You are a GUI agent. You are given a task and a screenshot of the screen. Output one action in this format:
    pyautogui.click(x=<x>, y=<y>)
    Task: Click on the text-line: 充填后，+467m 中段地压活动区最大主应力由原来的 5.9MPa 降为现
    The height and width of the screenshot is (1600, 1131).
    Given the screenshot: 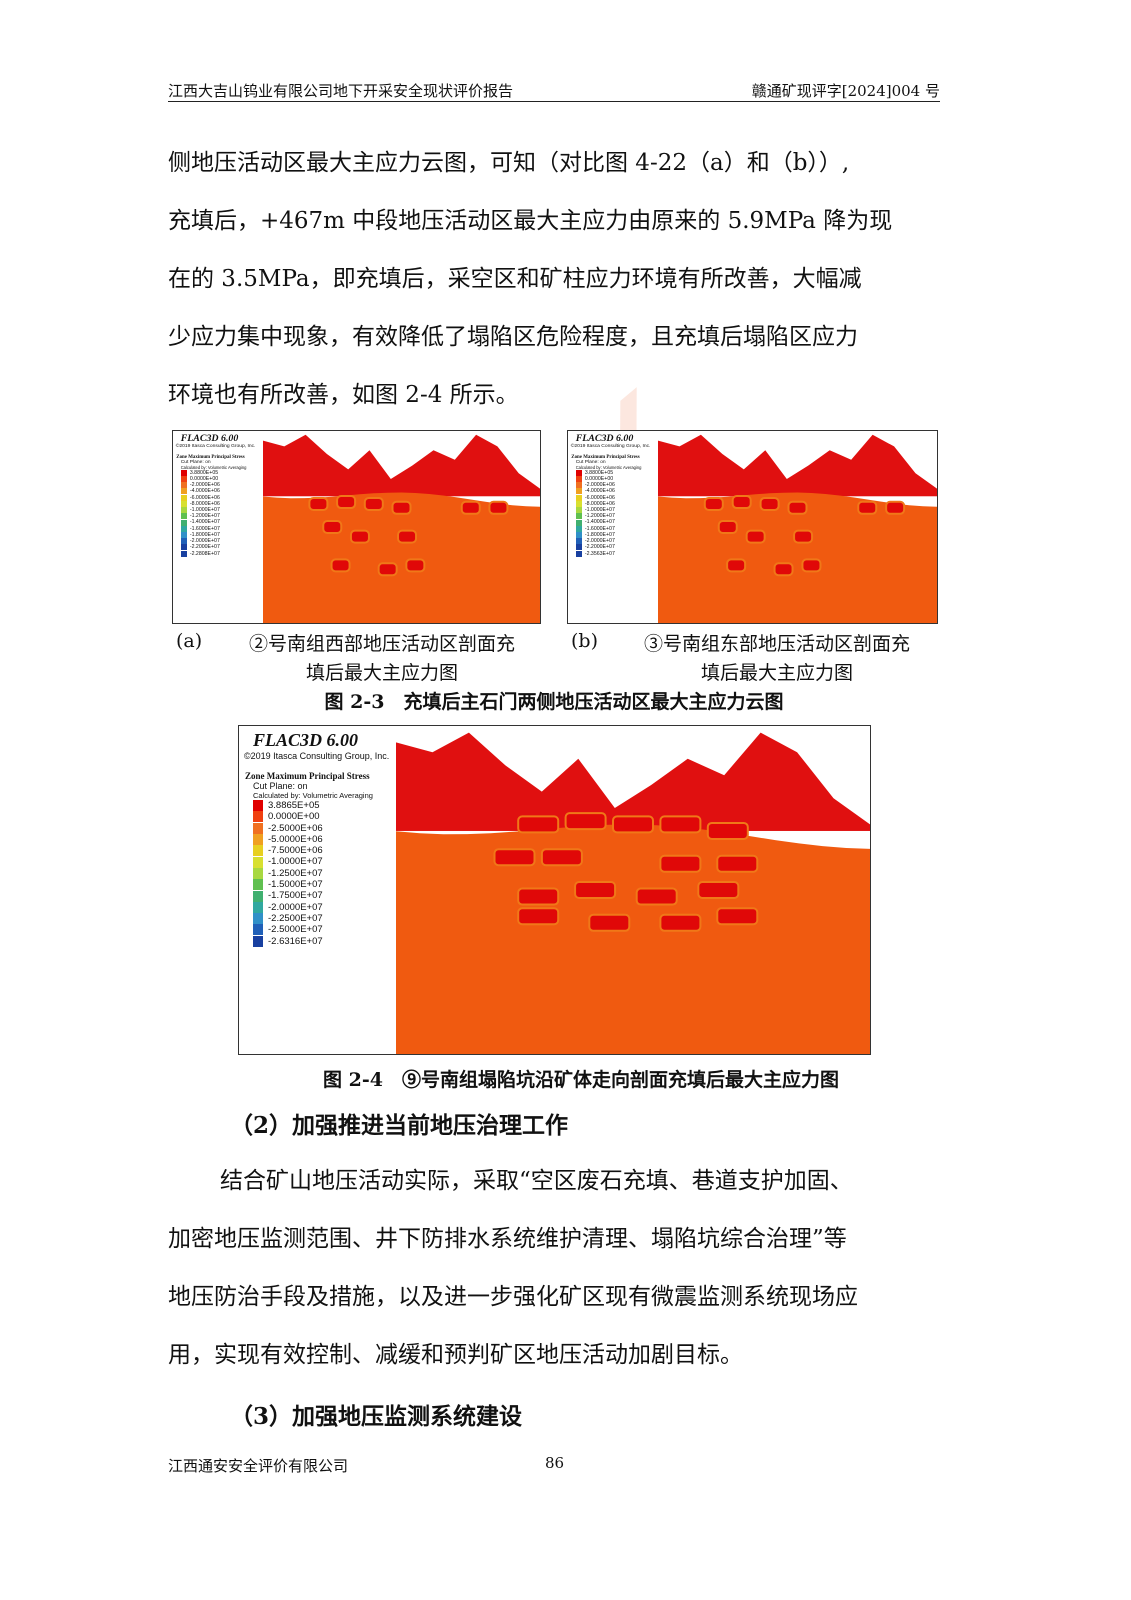 What is the action you would take?
    pyautogui.click(x=530, y=221)
    